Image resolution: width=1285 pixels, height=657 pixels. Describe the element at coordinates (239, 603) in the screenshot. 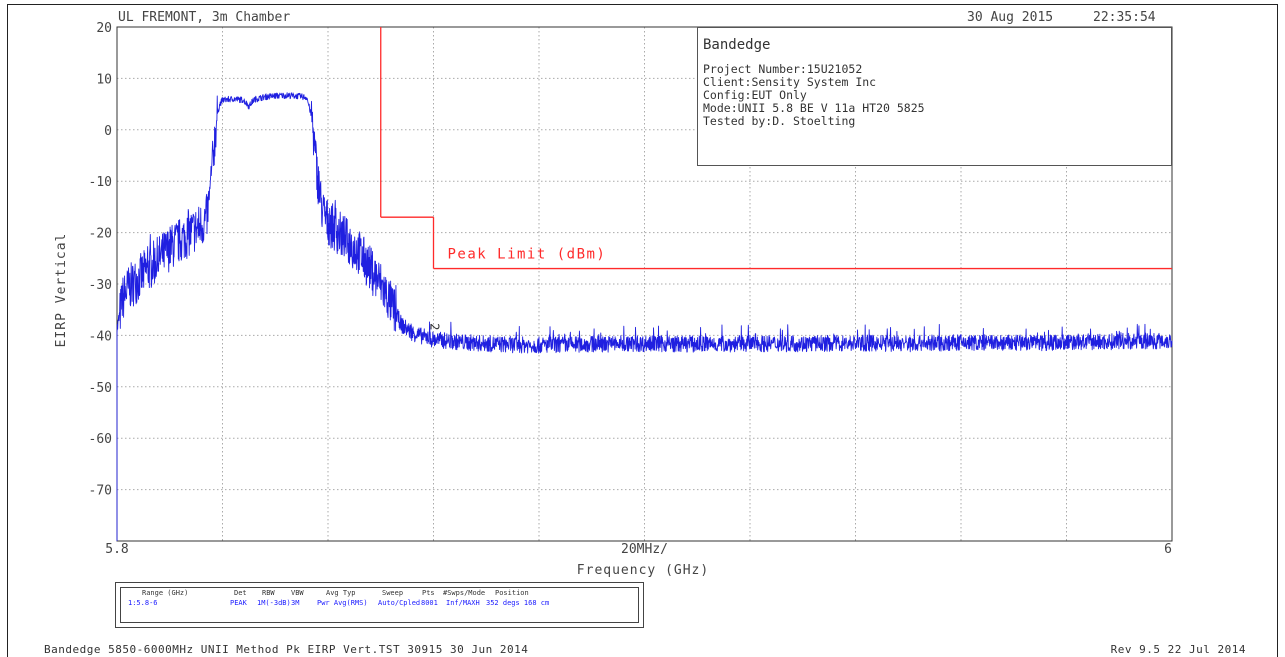

I see `sweep-value-det: PEAK` at that location.